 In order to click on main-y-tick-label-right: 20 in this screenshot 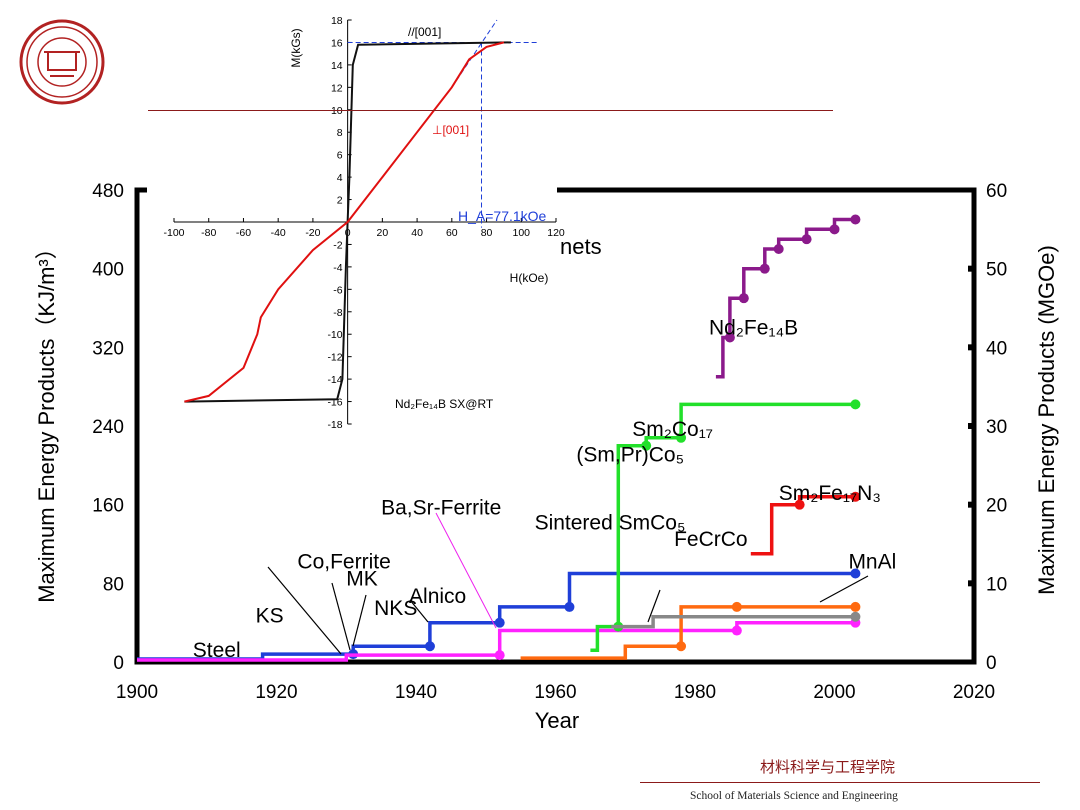, I will do `click(996, 506)`.